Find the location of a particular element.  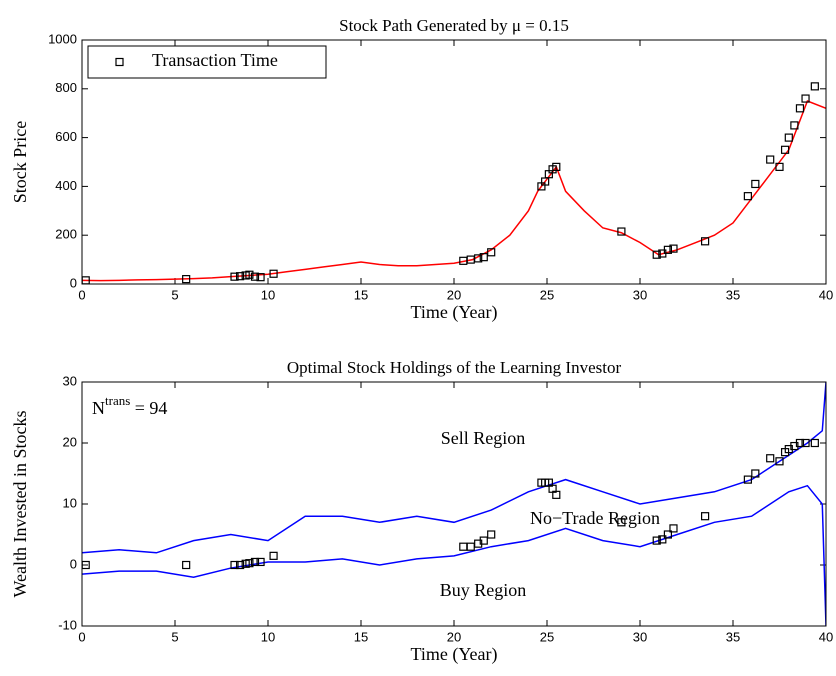

y-tick-label: -10 is located at coordinates (67, 624).